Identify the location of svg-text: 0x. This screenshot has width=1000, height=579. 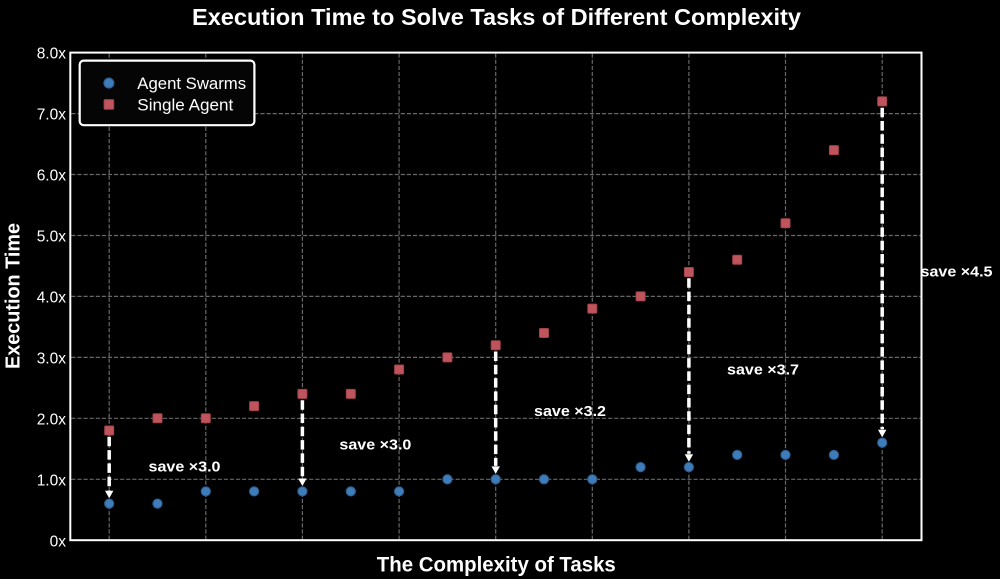
(58, 541).